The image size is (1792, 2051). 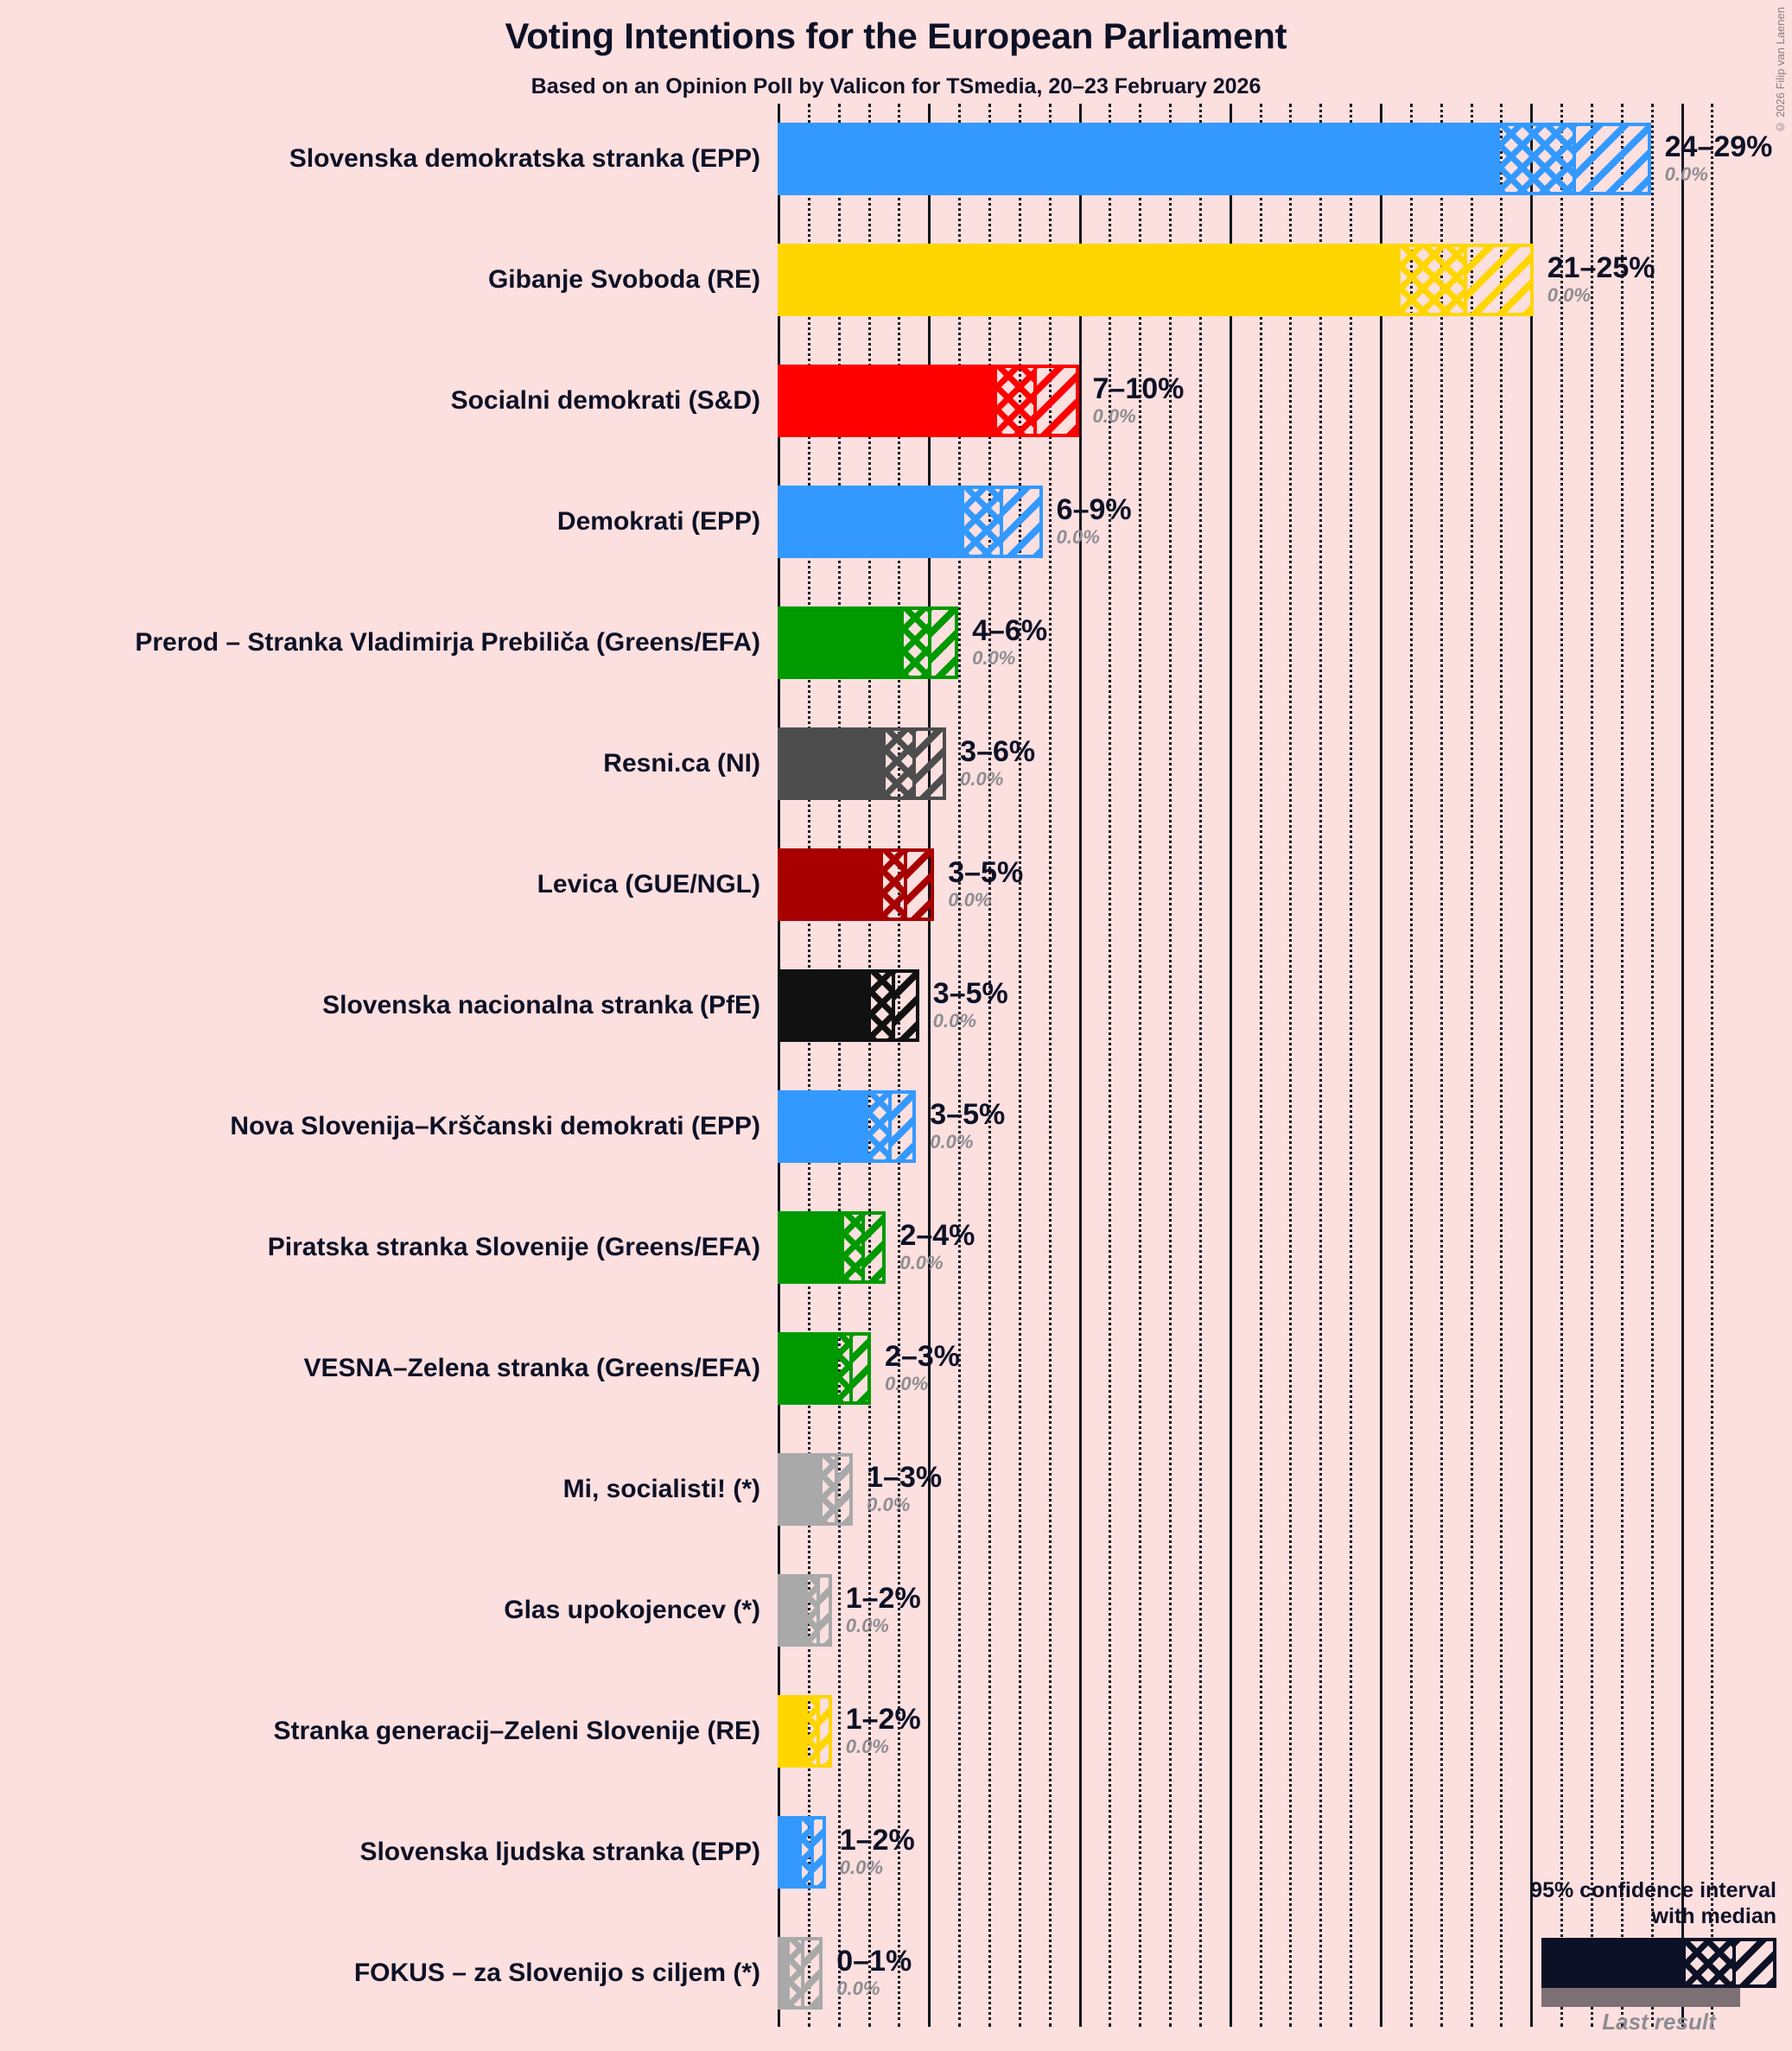 I want to click on value-block: 3–6% 0.0%, so click(x=990, y=764).